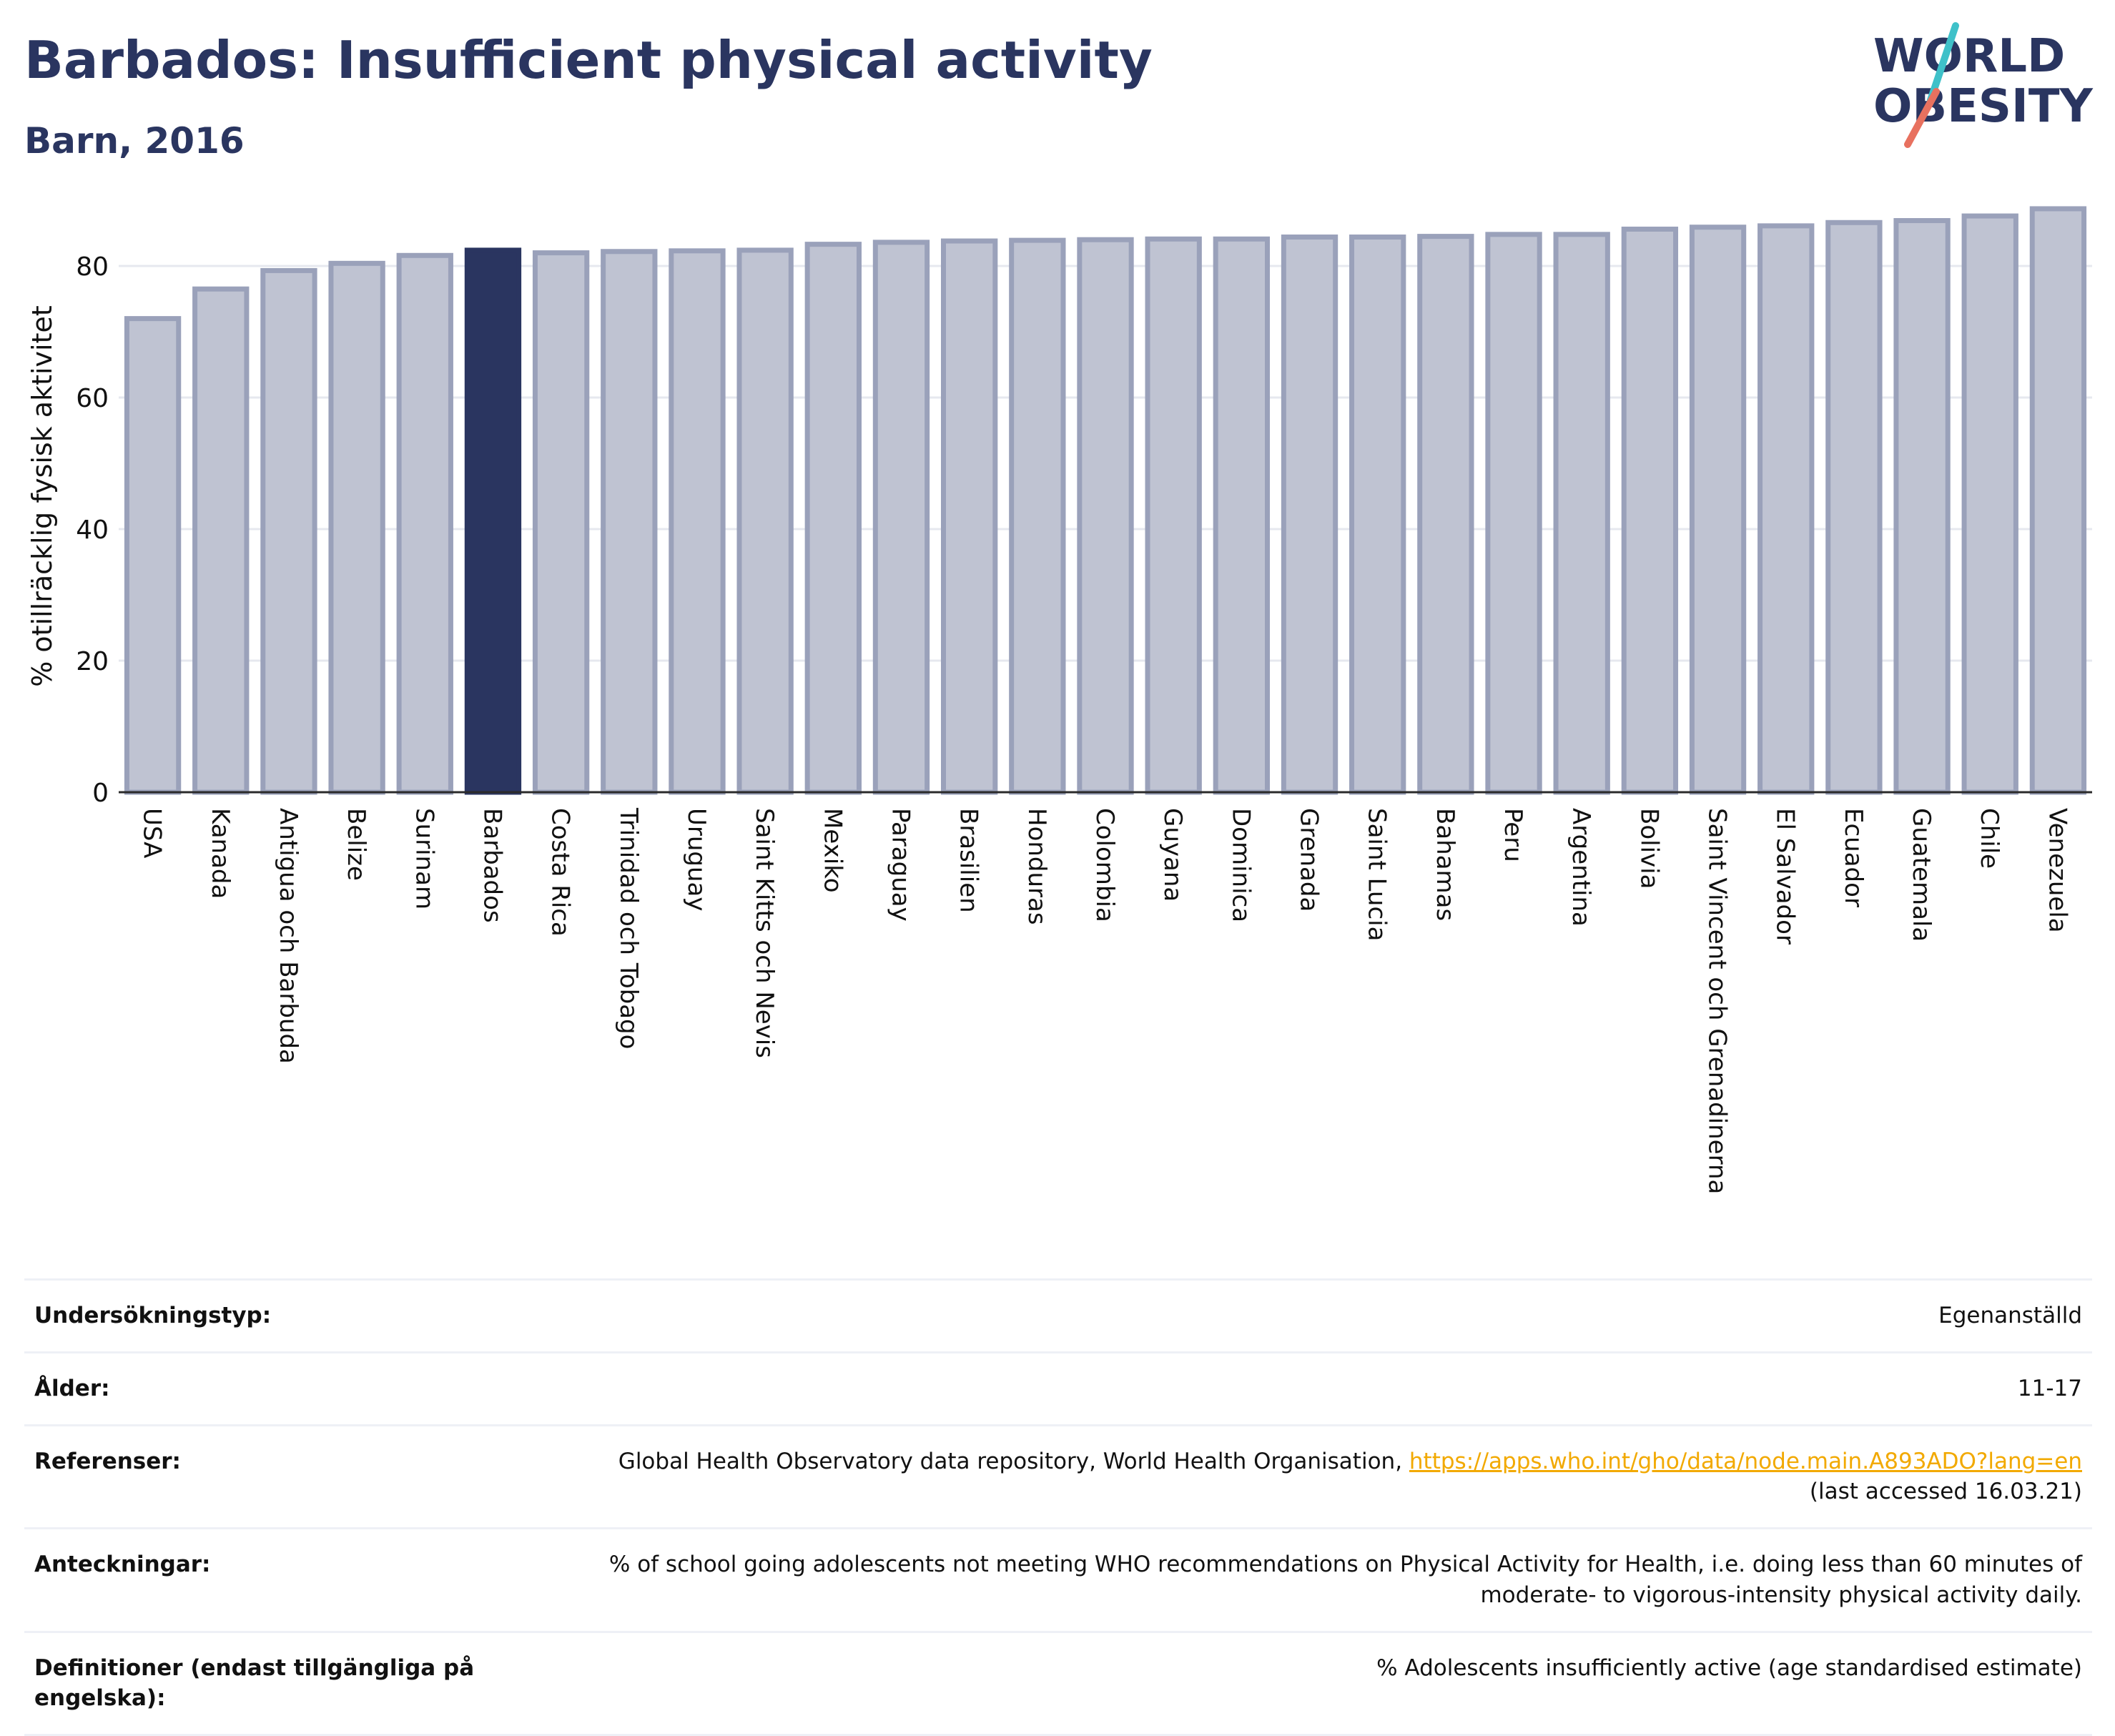 The image size is (2115, 1736). Describe the element at coordinates (2049, 1388) in the screenshot. I see `info-value: 11-17` at that location.